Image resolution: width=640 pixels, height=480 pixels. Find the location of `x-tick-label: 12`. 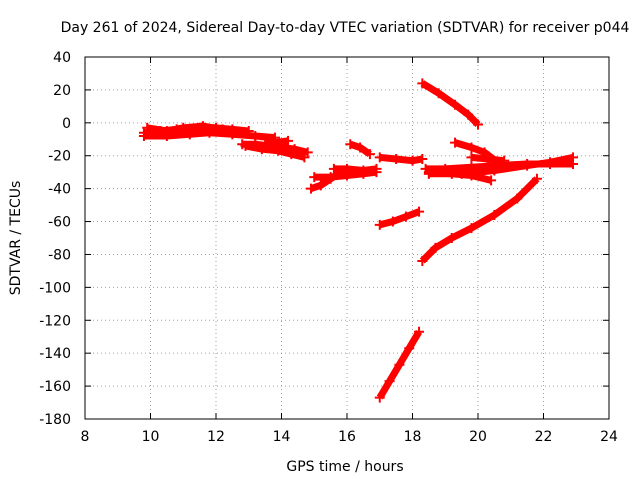

x-tick-label: 12 is located at coordinates (216, 437).